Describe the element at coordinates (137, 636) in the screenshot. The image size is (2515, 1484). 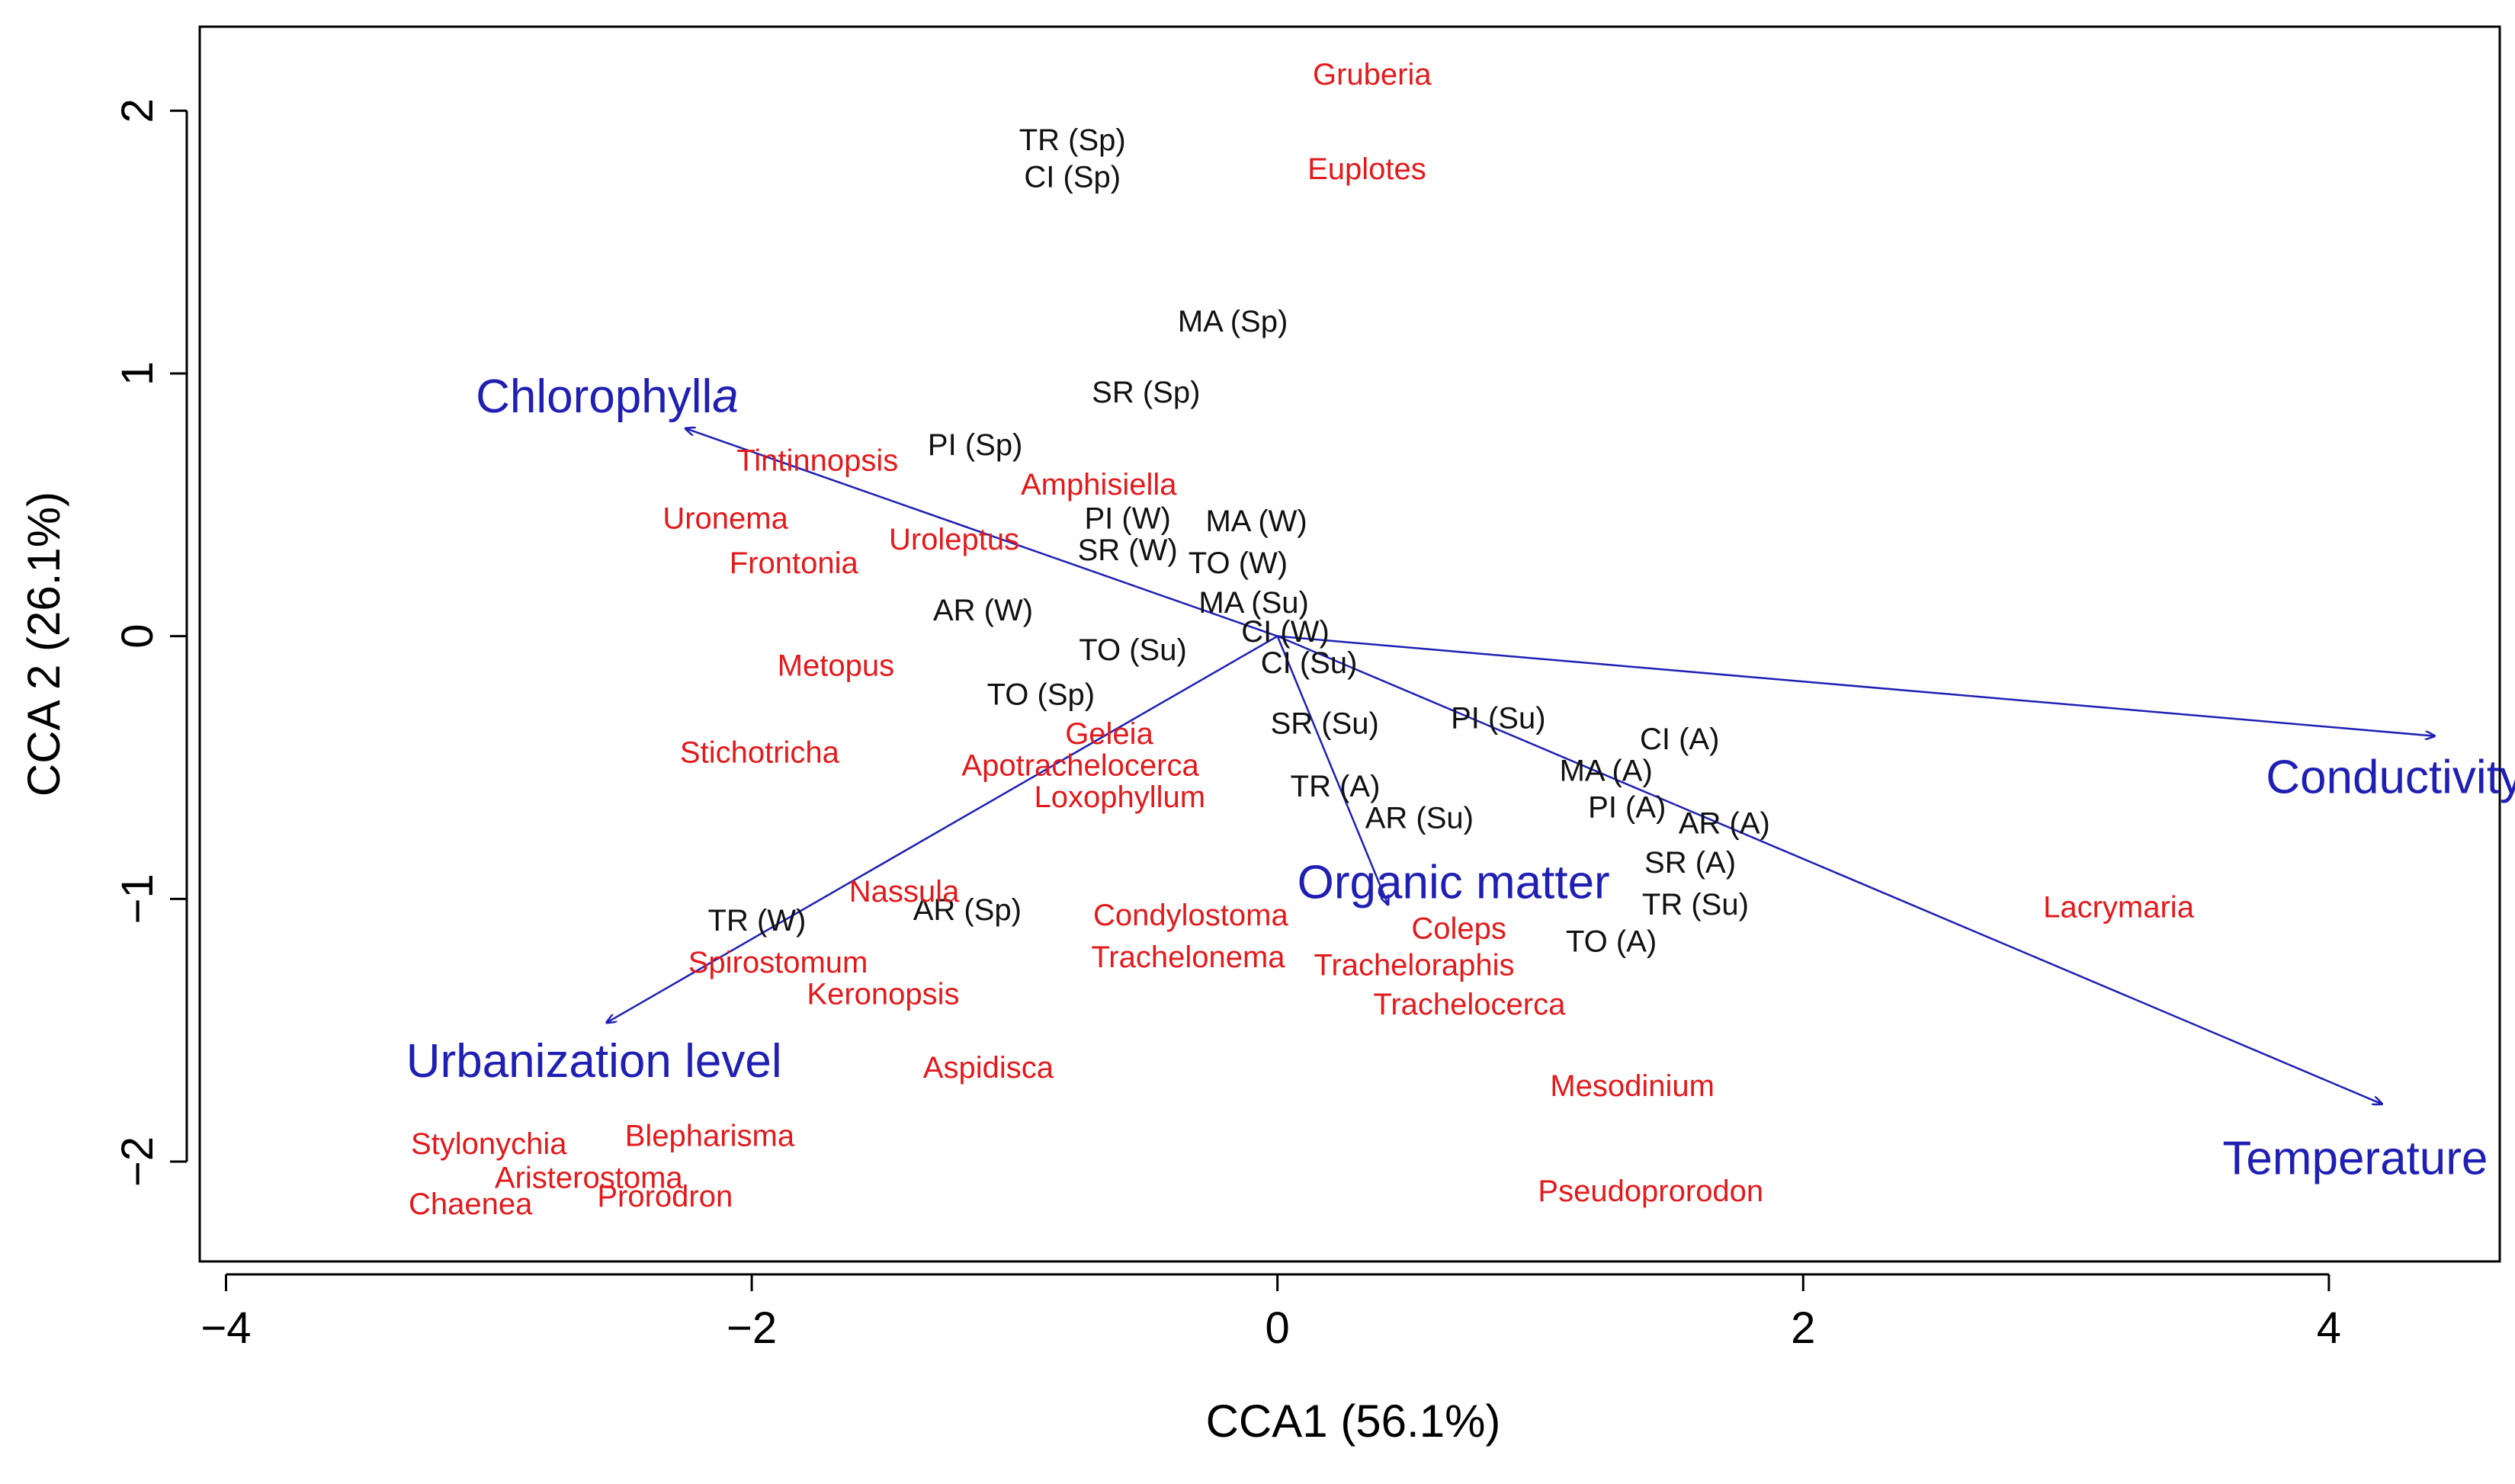
I see `y-tick-label: 0` at that location.